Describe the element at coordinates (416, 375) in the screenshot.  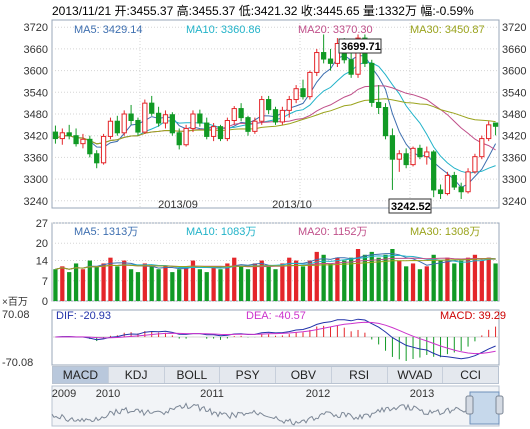
I see `tab-wvad: WVAD` at that location.